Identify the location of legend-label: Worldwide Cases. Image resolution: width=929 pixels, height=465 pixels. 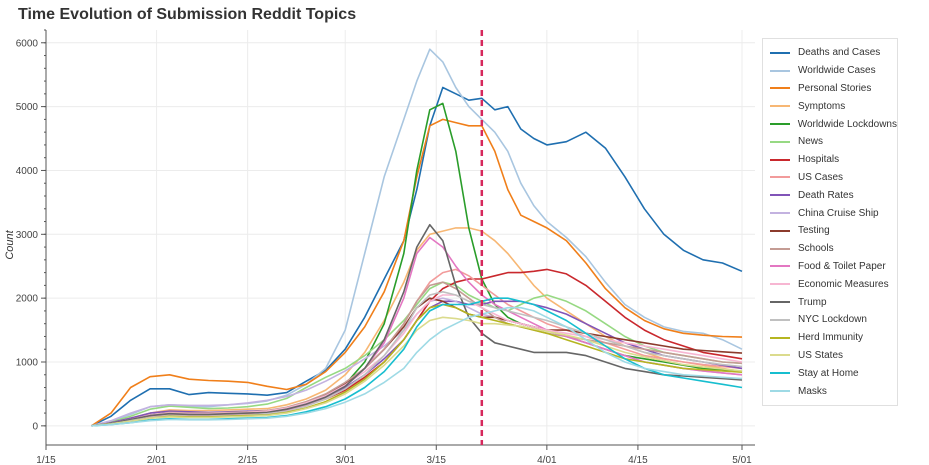
(837, 71).